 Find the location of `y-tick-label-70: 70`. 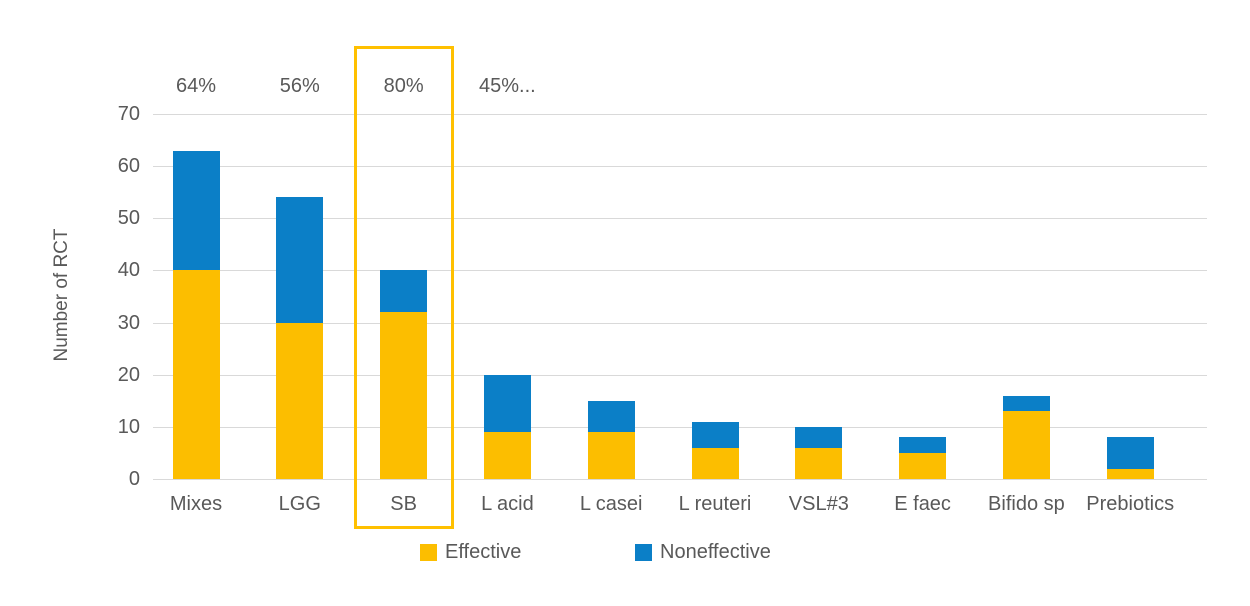

y-tick-label-70: 70 is located at coordinates (128, 114).